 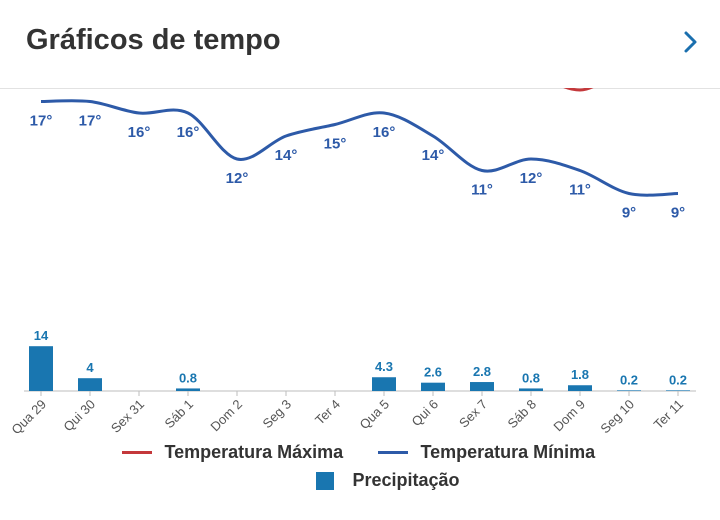 What do you see at coordinates (327, 412) in the screenshot?
I see `x-tick-label: Ter 4` at bounding box center [327, 412].